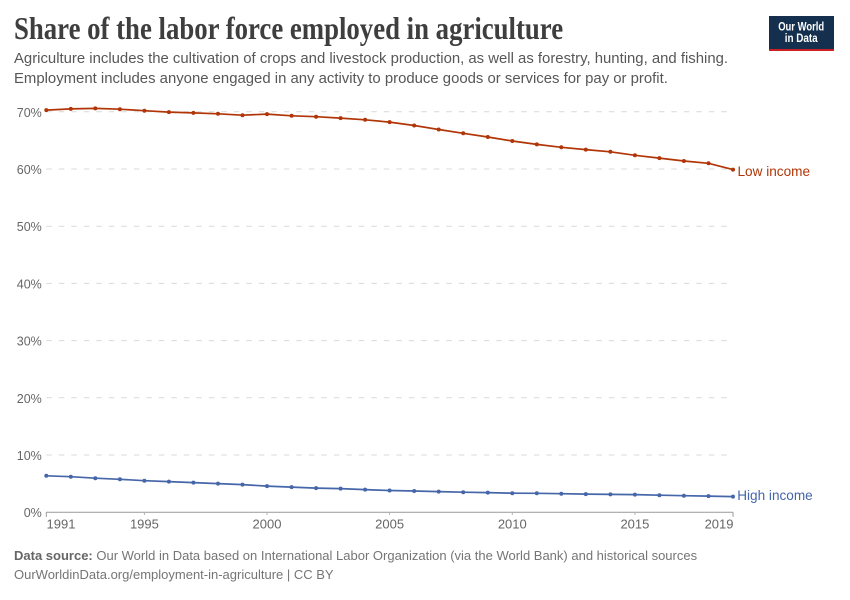 This screenshot has width=850, height=600. What do you see at coordinates (29, 399) in the screenshot?
I see `svg-text: 20%` at bounding box center [29, 399].